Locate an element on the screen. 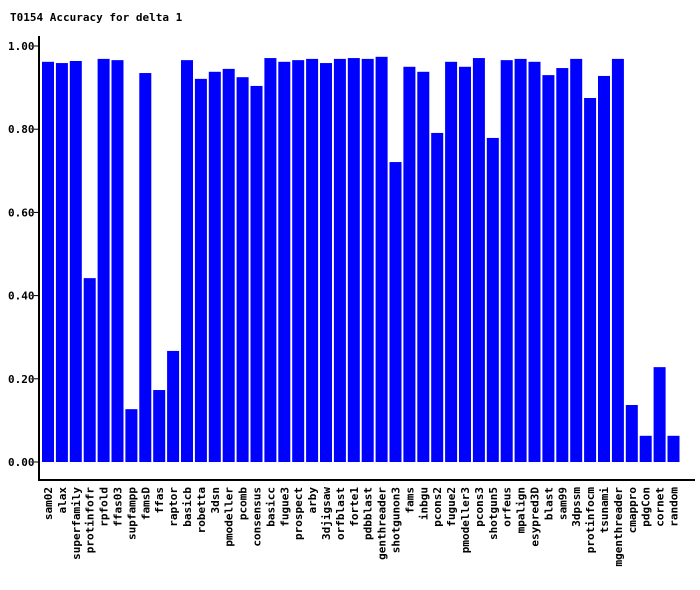 This screenshot has width=700, height=590. x-tick-label: arby is located at coordinates (312, 500).